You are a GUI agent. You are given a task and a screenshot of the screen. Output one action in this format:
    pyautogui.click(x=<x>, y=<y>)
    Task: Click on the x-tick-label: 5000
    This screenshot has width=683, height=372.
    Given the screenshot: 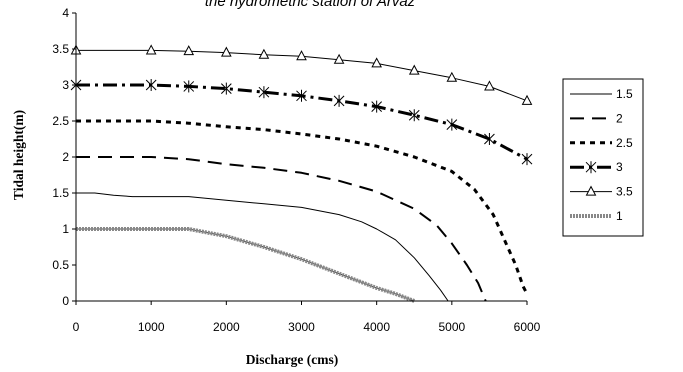 What is the action you would take?
    pyautogui.click(x=451, y=327)
    